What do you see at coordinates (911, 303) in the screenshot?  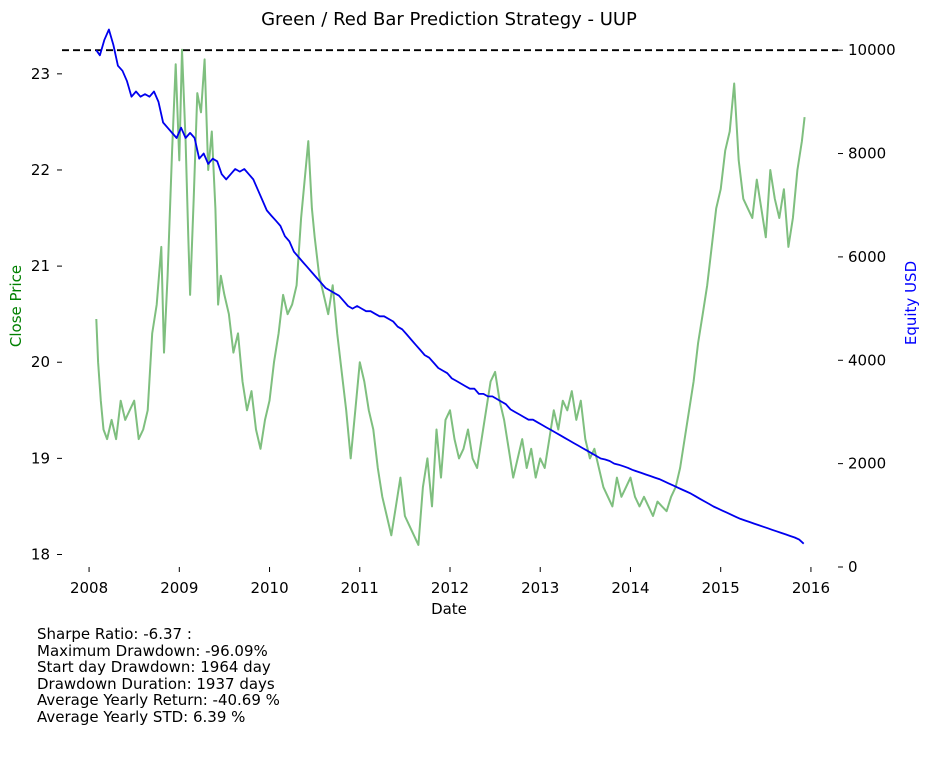 I see `right-axis-label: Equity USD` at bounding box center [911, 303].